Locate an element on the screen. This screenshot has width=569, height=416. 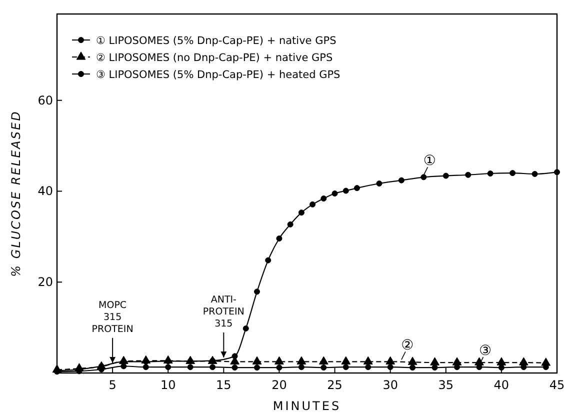
x-tick-label: 20 is located at coordinates (279, 385).